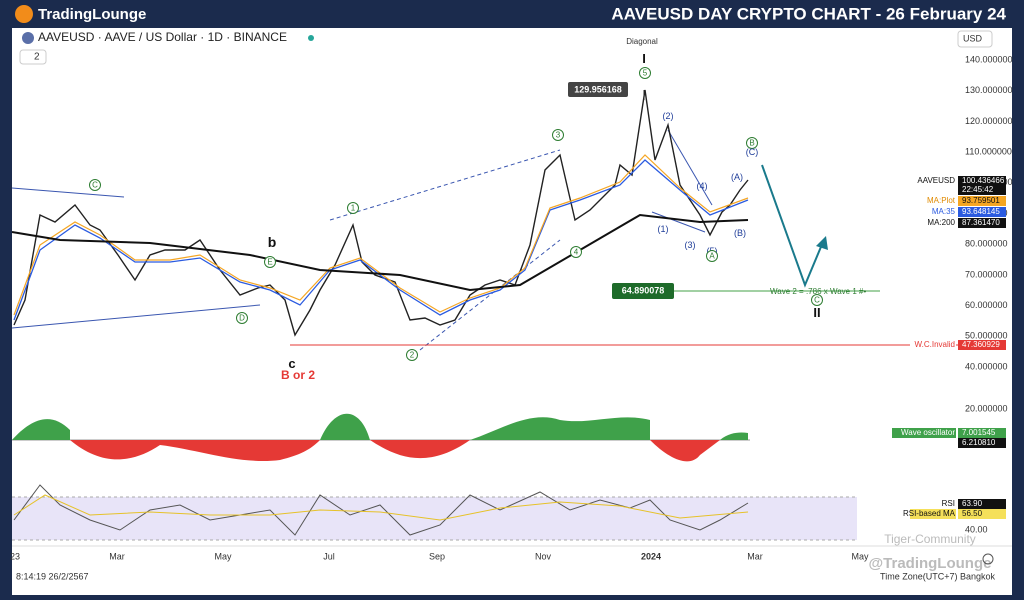 This screenshot has width=1024, height=600. What do you see at coordinates (935, 344) in the screenshot?
I see `badge-label: W.C.Invalid` at bounding box center [935, 344].